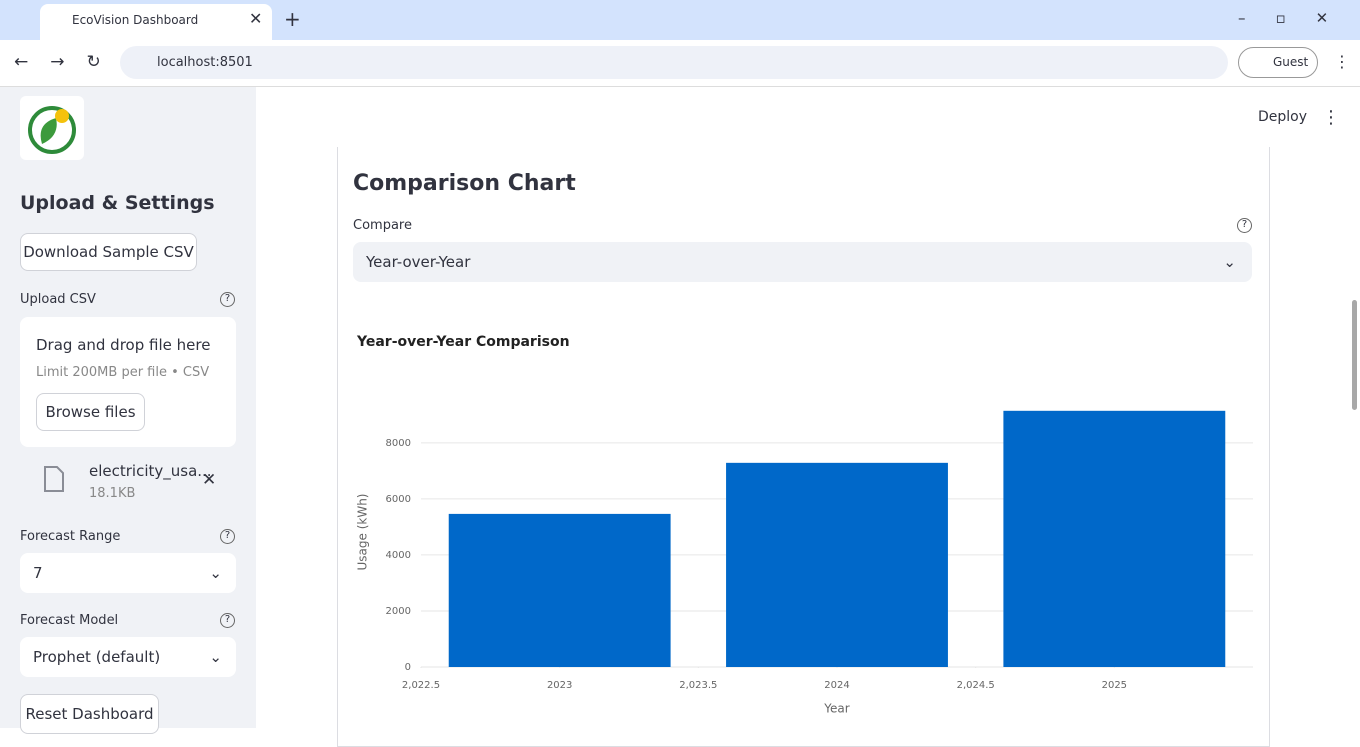 The image size is (1360, 747). Describe the element at coordinates (123, 372) in the screenshot. I see `dropzone-limit: Limit 200MB per file • CSV` at that location.